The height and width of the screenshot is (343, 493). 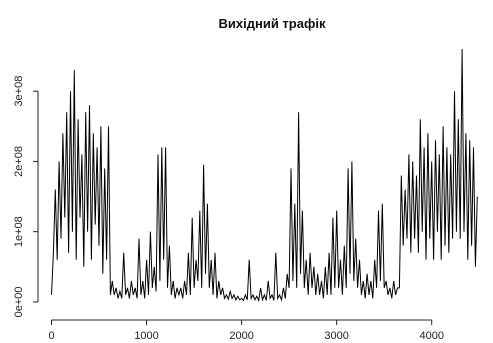 I want to click on y-tick-label: 2e+08, so click(x=19, y=161).